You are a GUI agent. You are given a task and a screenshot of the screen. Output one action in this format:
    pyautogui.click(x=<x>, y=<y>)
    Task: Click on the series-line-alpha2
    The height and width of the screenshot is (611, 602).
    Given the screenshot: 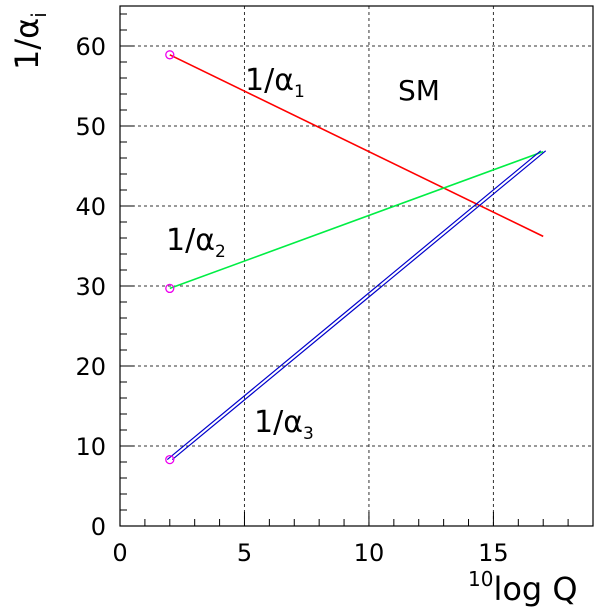 What is the action you would take?
    pyautogui.click(x=356, y=220)
    